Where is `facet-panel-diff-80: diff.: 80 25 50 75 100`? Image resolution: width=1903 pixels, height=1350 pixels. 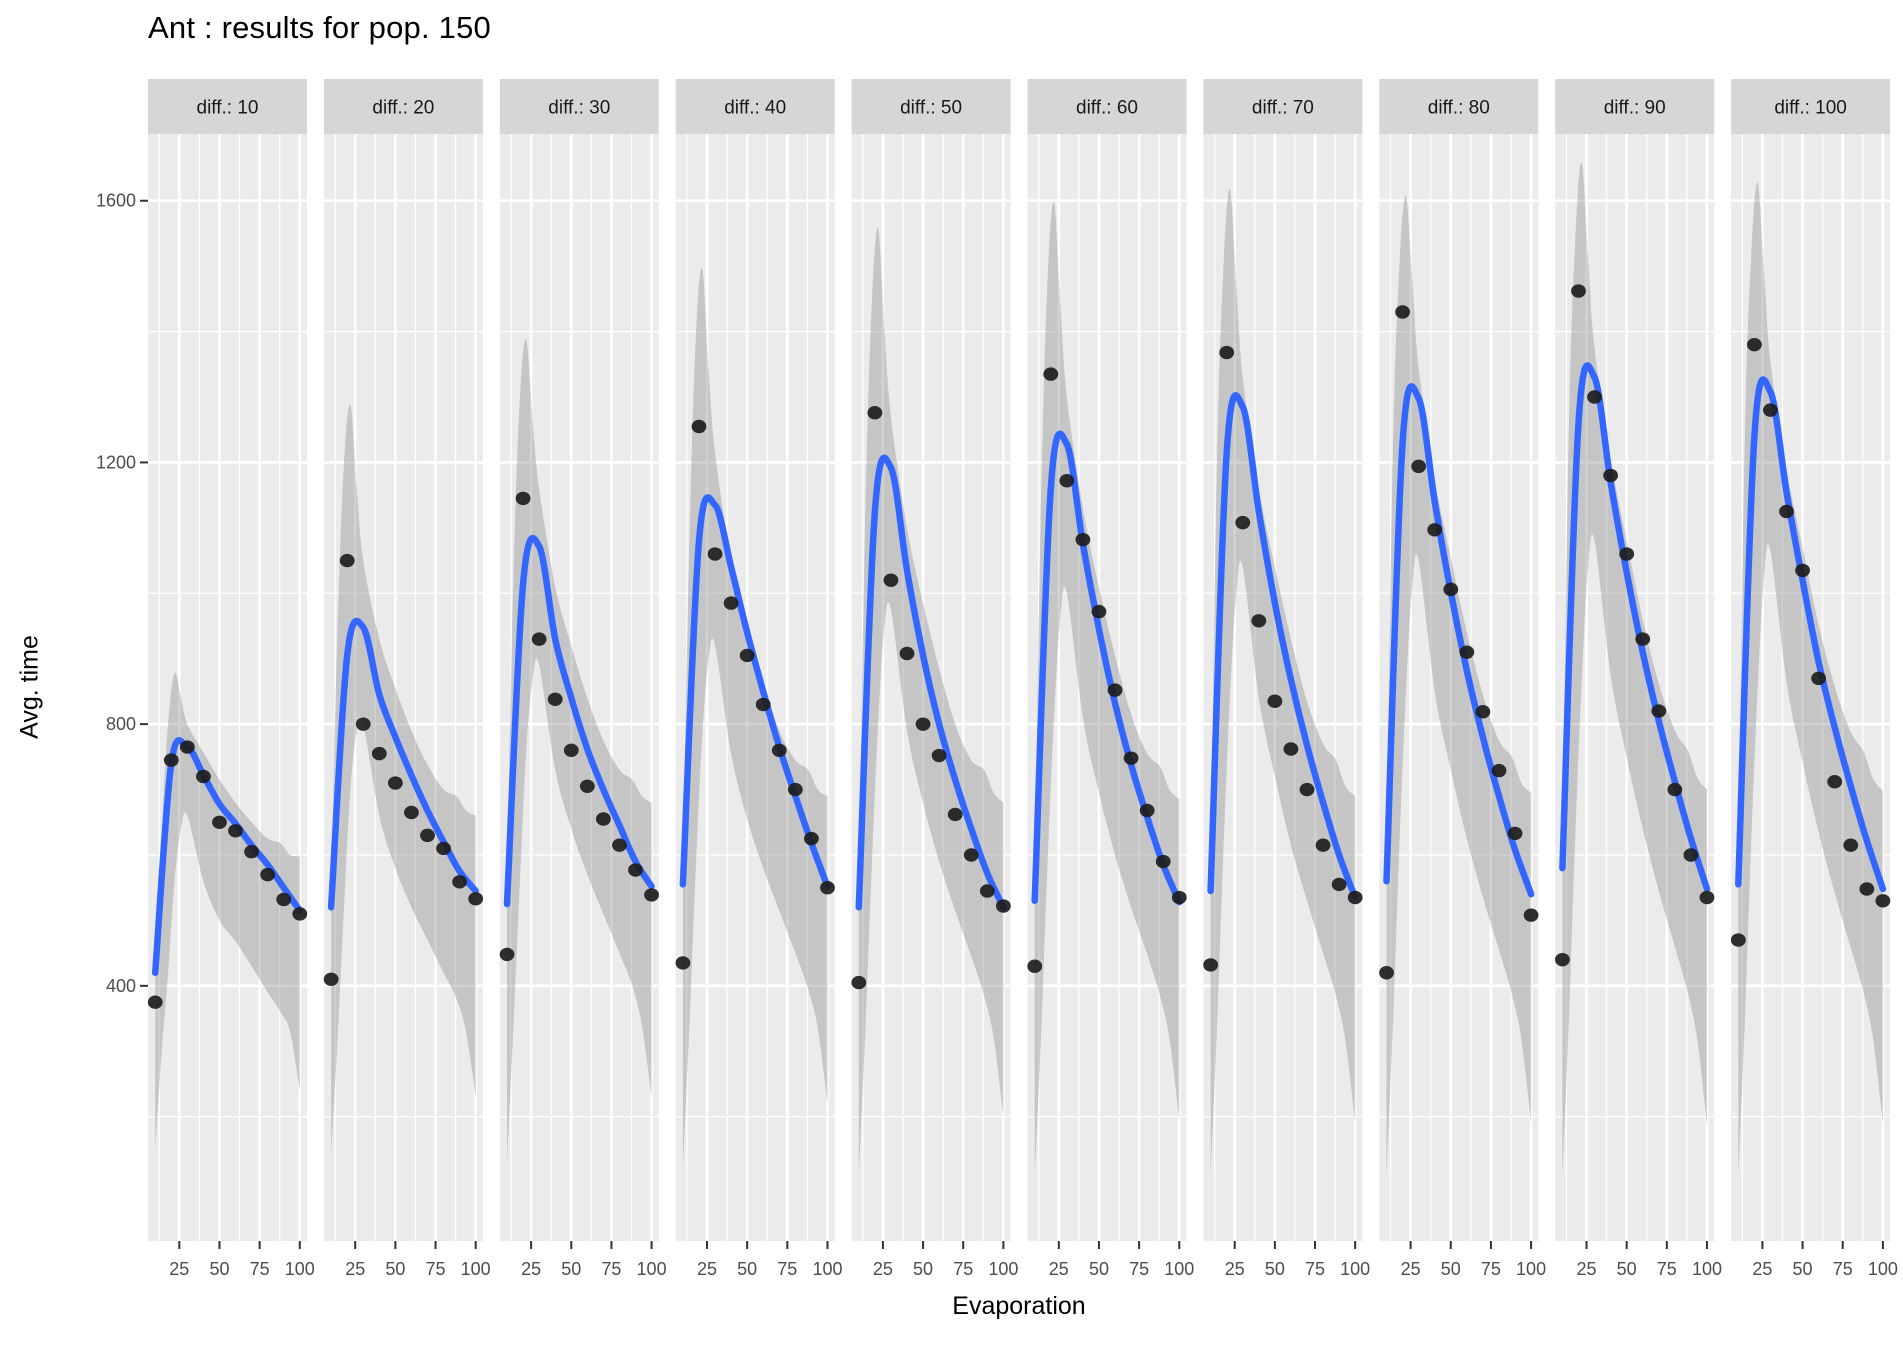 facet-panel-diff-80: diff.: 80 25 50 75 100 is located at coordinates (1462, 679).